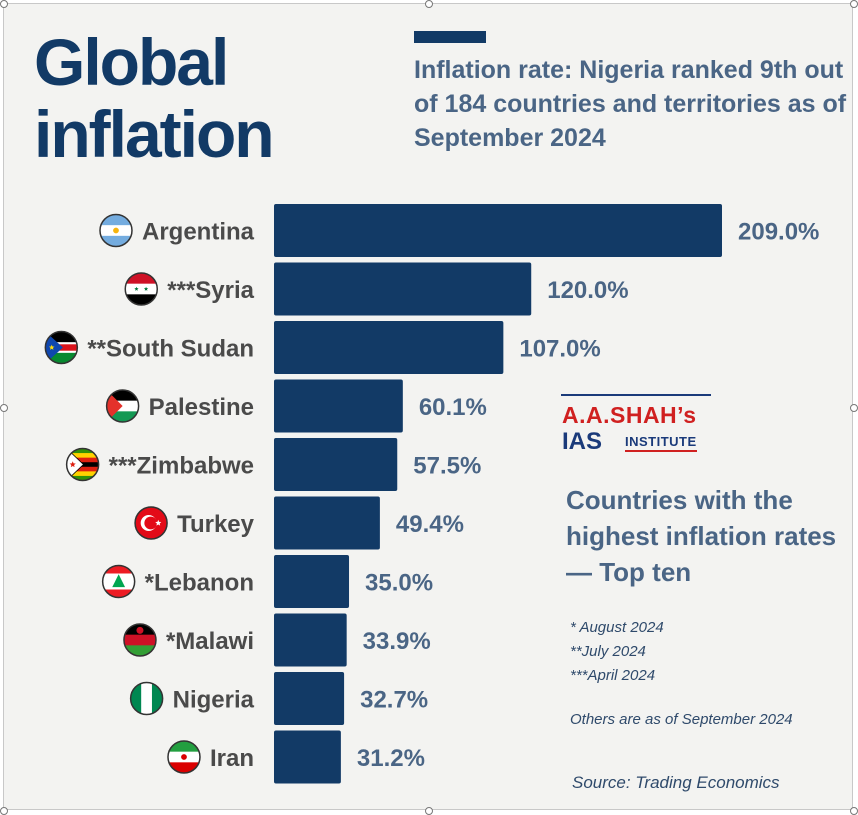 The height and width of the screenshot is (815, 858). What do you see at coordinates (201, 407) in the screenshot?
I see `category-label: Palestine` at bounding box center [201, 407].